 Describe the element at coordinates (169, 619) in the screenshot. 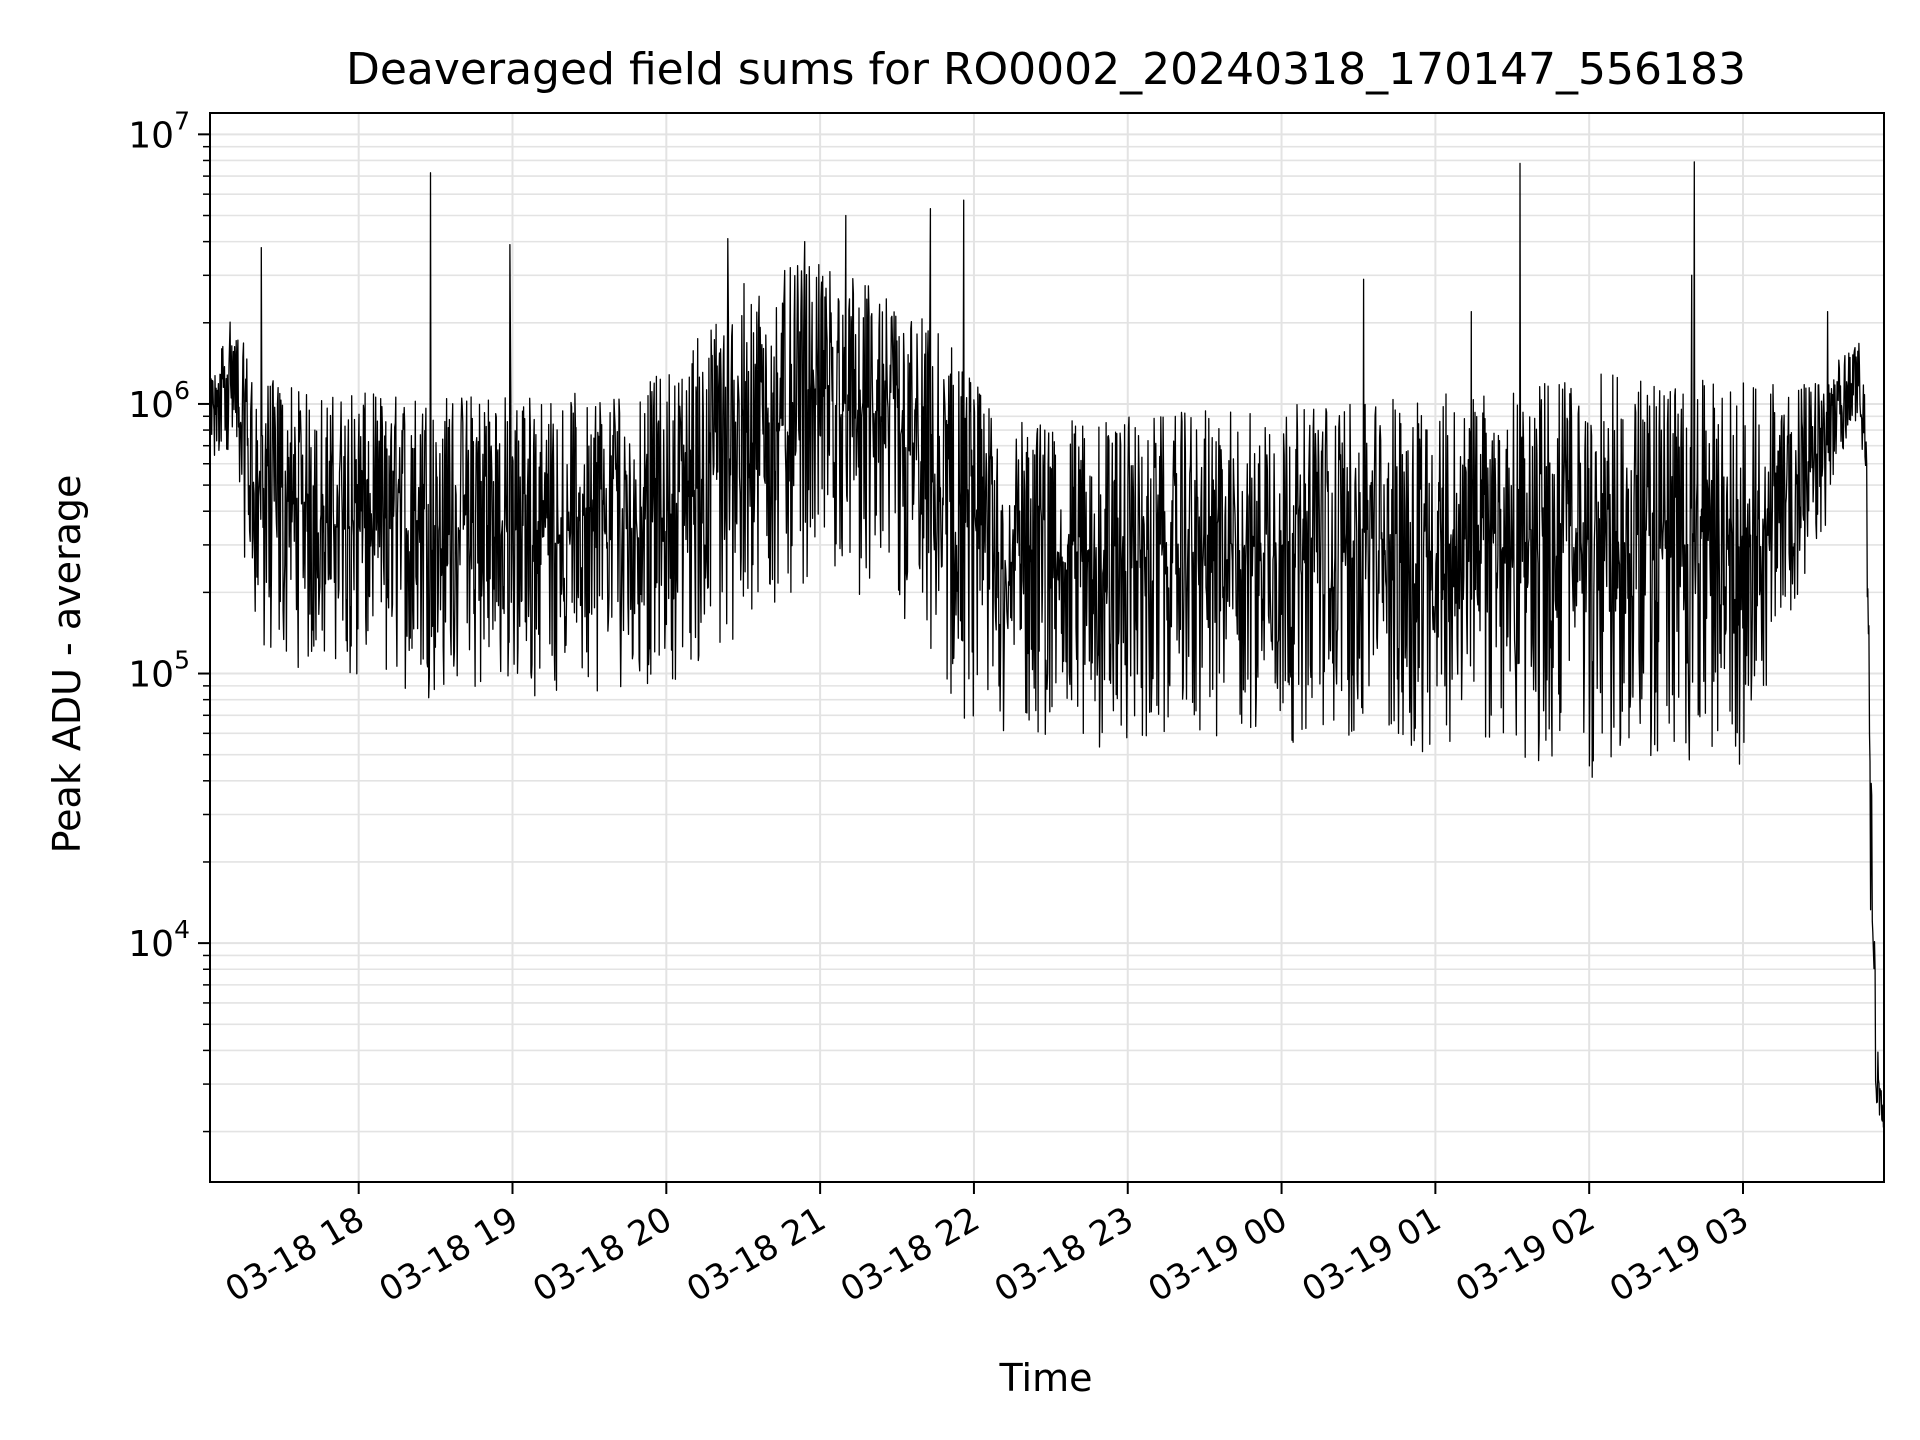

I see `y-axis: 10⁴ 10⁵ 10⁶ 10⁷` at that location.